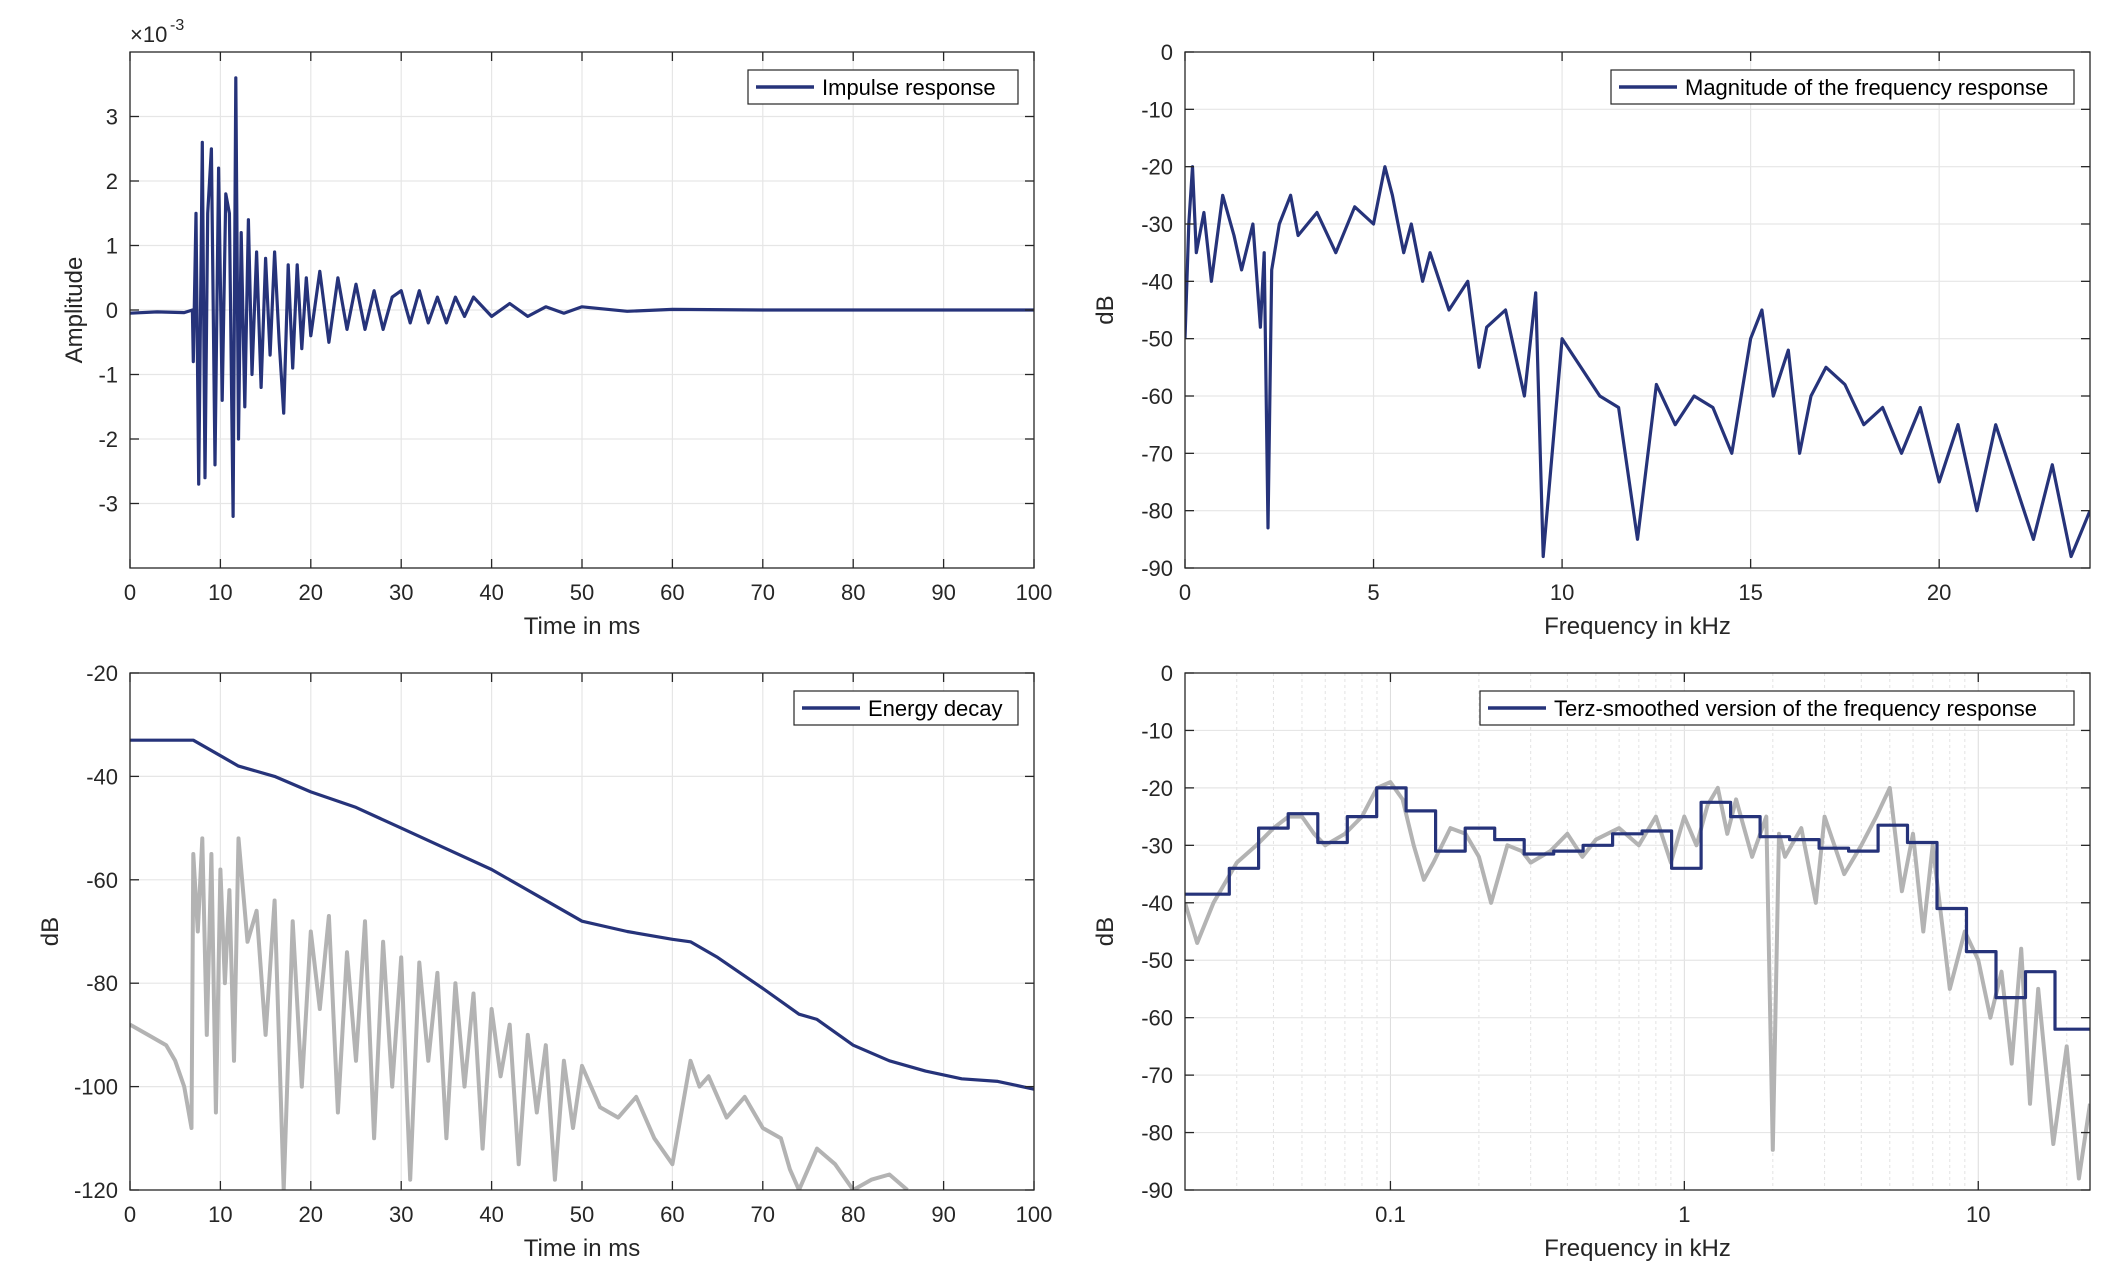 Image resolution: width=2126 pixels, height=1276 pixels. I want to click on y-tick-label: -120, so click(96, 1190).